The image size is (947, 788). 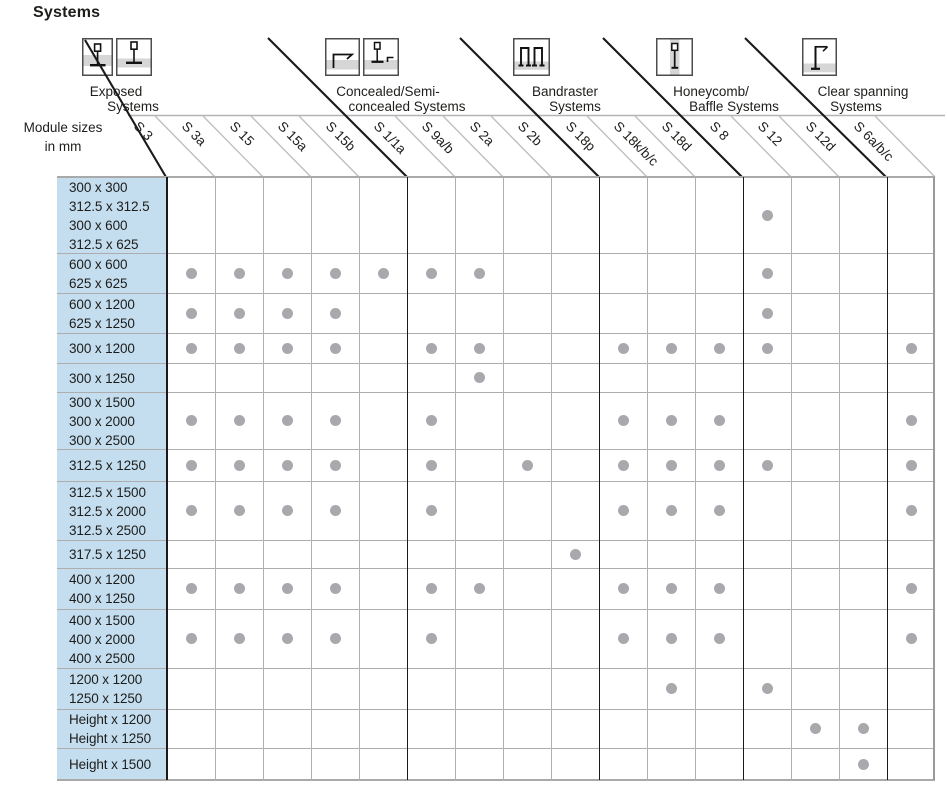 What do you see at coordinates (98, 225) in the screenshot?
I see `module-size: 300 x 600` at bounding box center [98, 225].